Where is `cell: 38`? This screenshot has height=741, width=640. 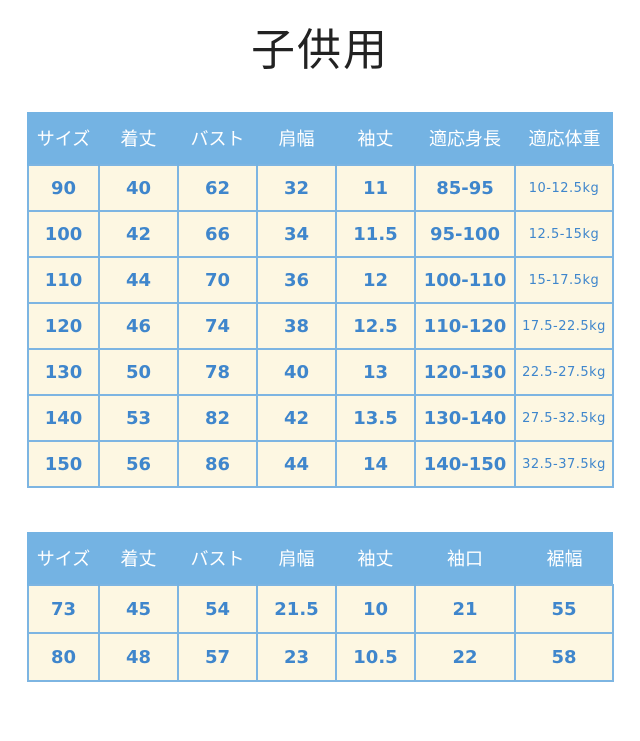
cell: 38 is located at coordinates (296, 326).